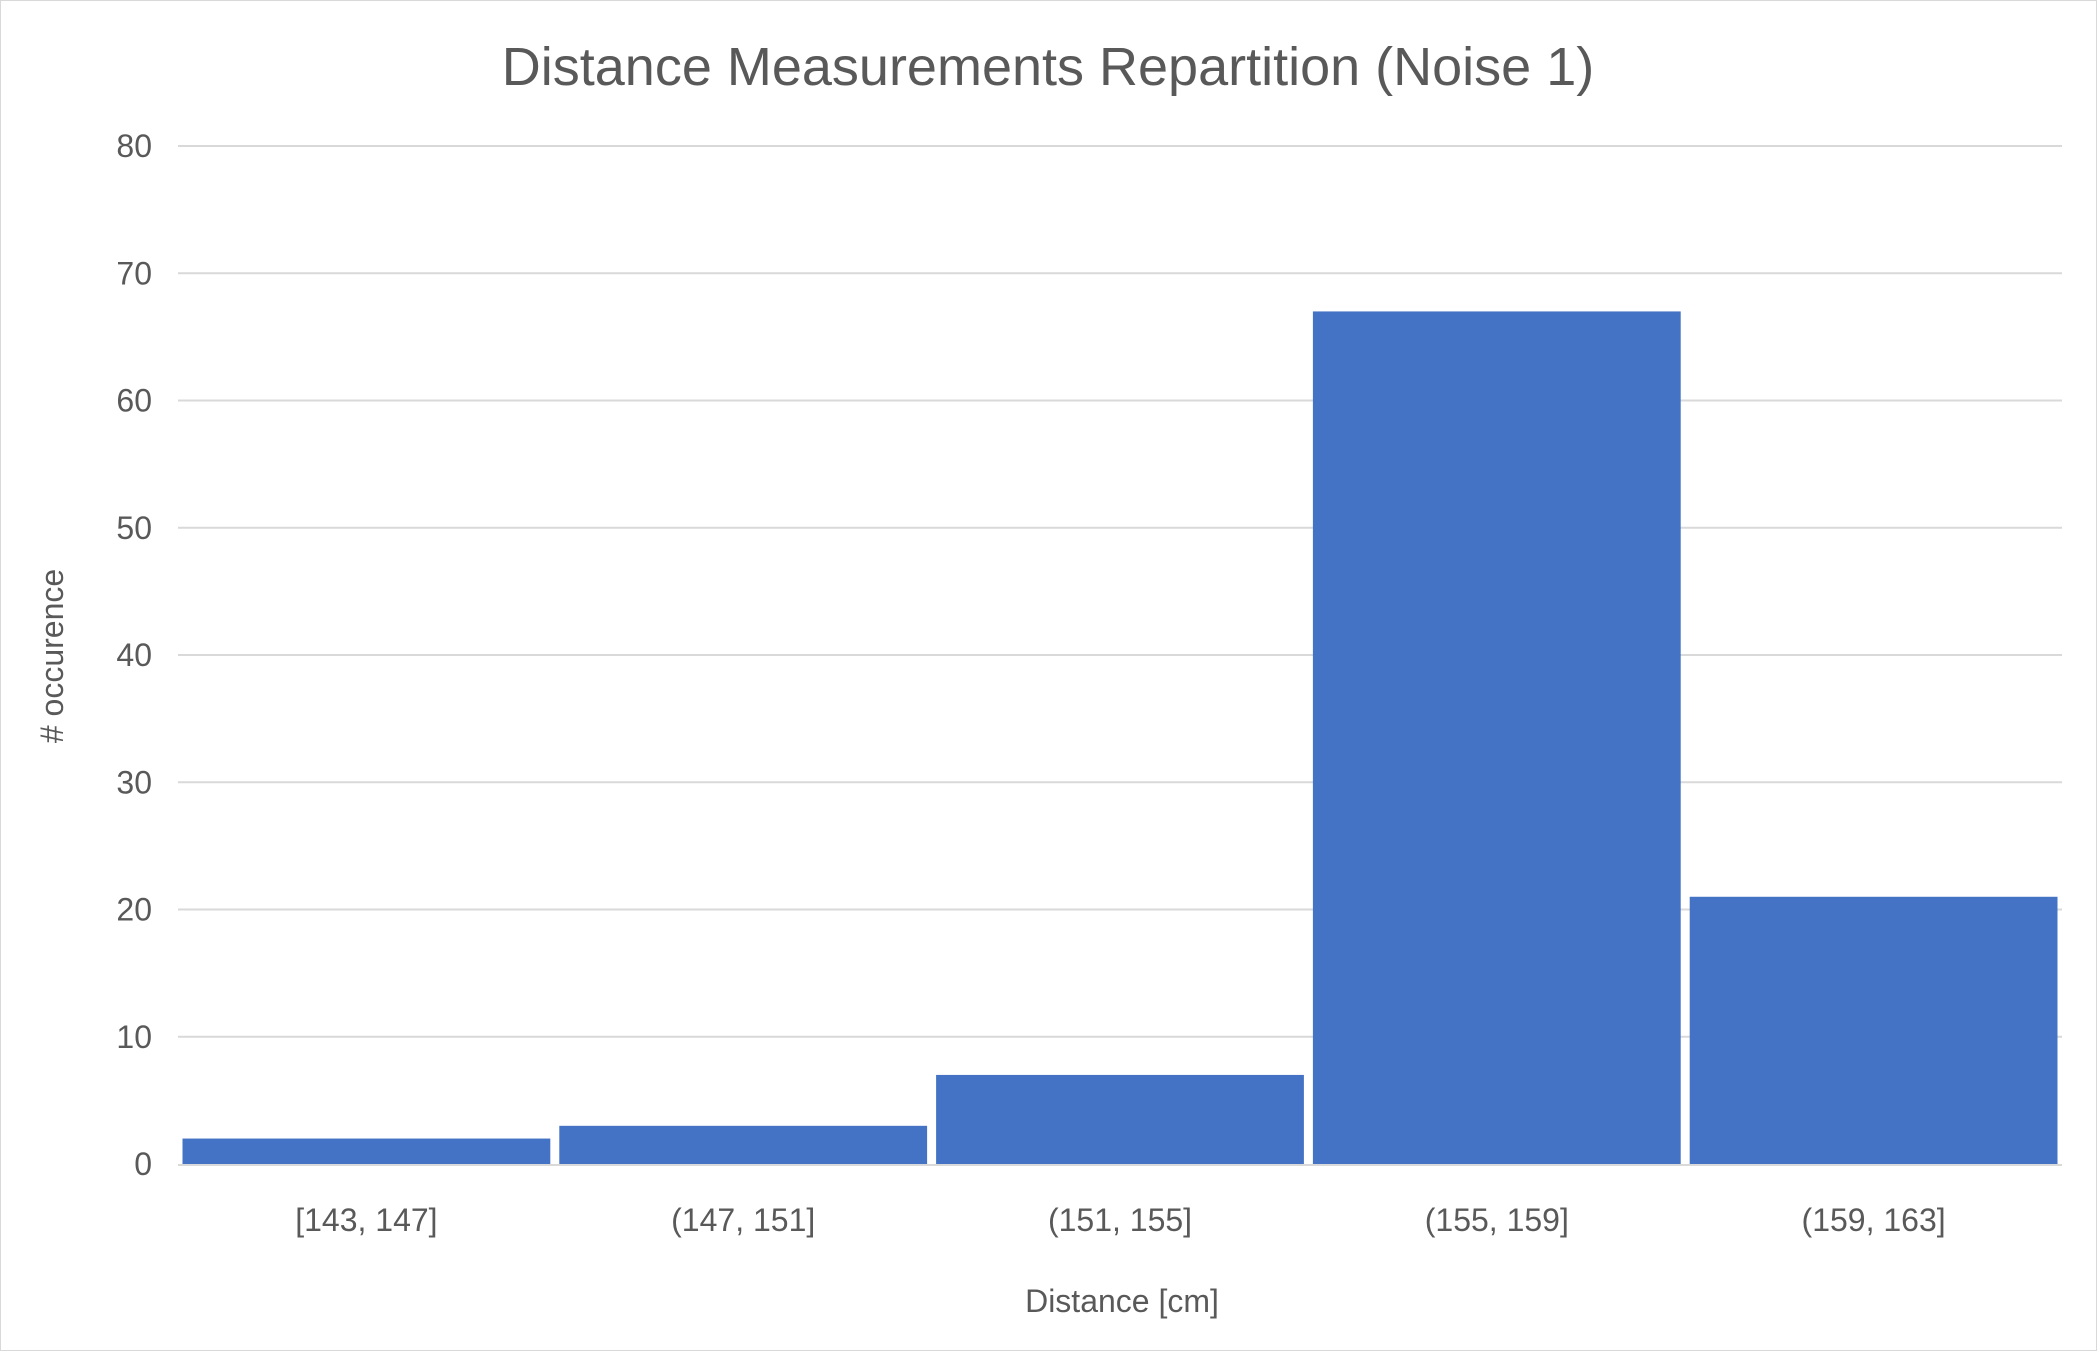  I want to click on x-tick-label: (159, 163], so click(1874, 1220).